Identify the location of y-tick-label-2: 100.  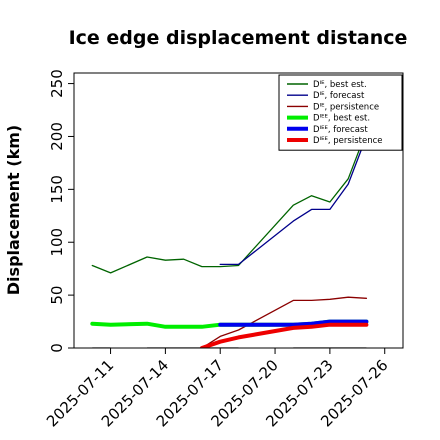
(57, 242).